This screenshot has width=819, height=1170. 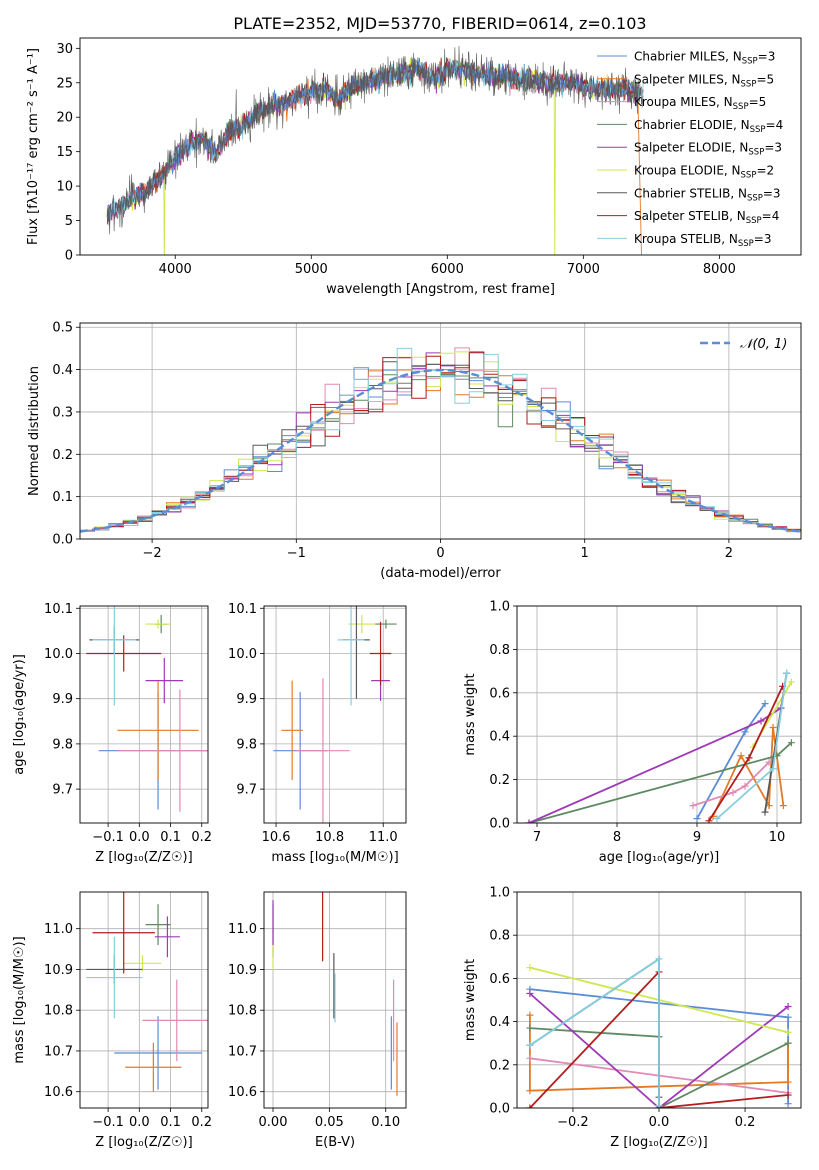 I want to click on legend-label: Salpeter STELIB, NSSP=4, so click(x=706, y=217).